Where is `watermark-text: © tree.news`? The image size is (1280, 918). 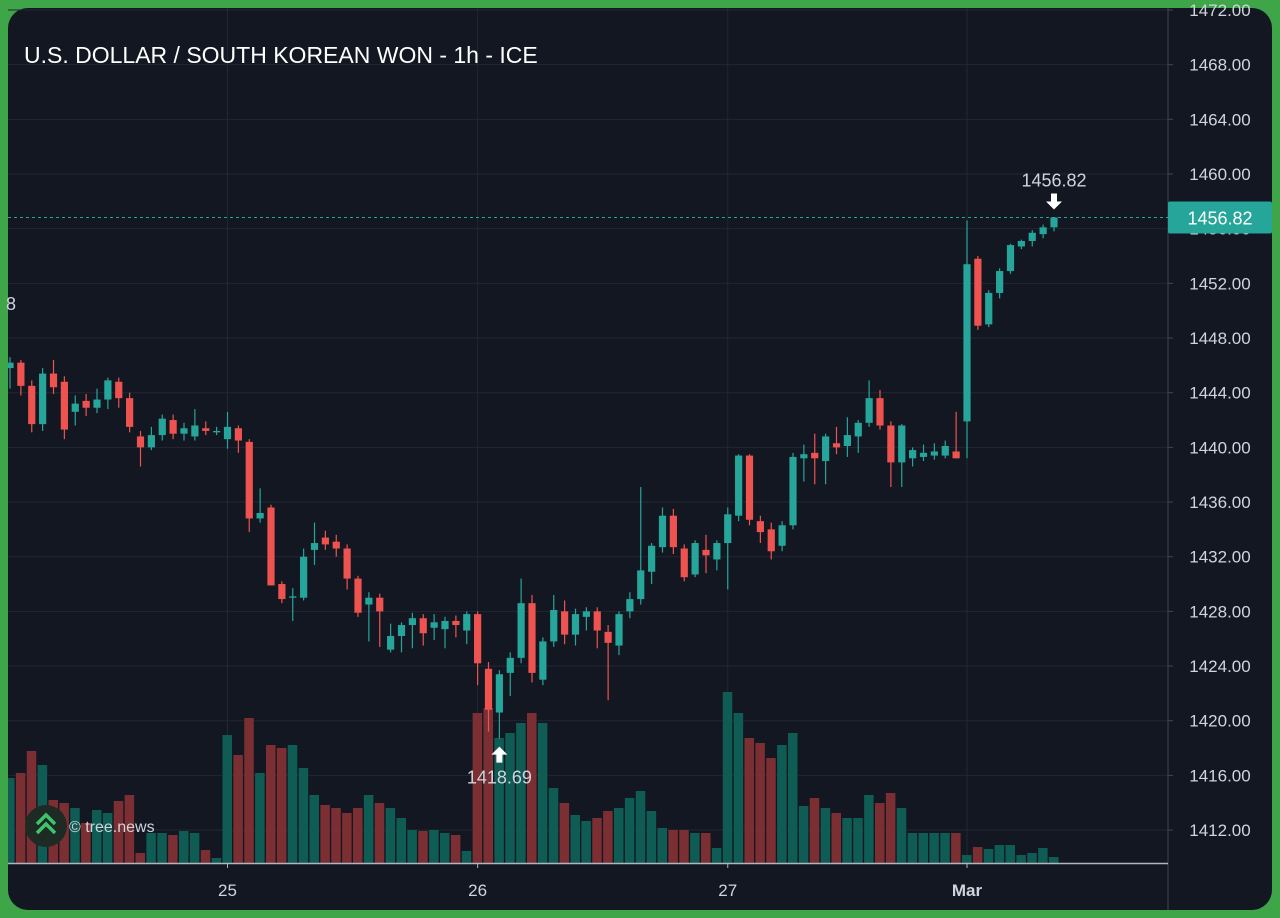
watermark-text: © tree.news is located at coordinates (112, 827).